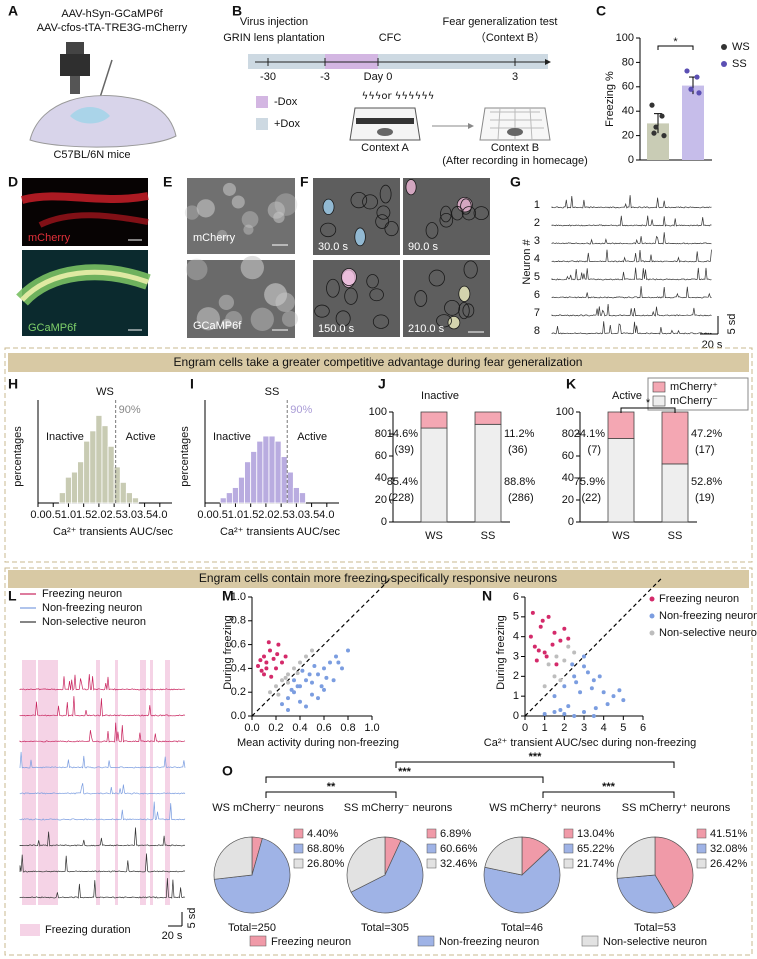  What do you see at coordinates (286, 102) in the screenshot?
I see `legend-label: -Dox` at bounding box center [286, 102].